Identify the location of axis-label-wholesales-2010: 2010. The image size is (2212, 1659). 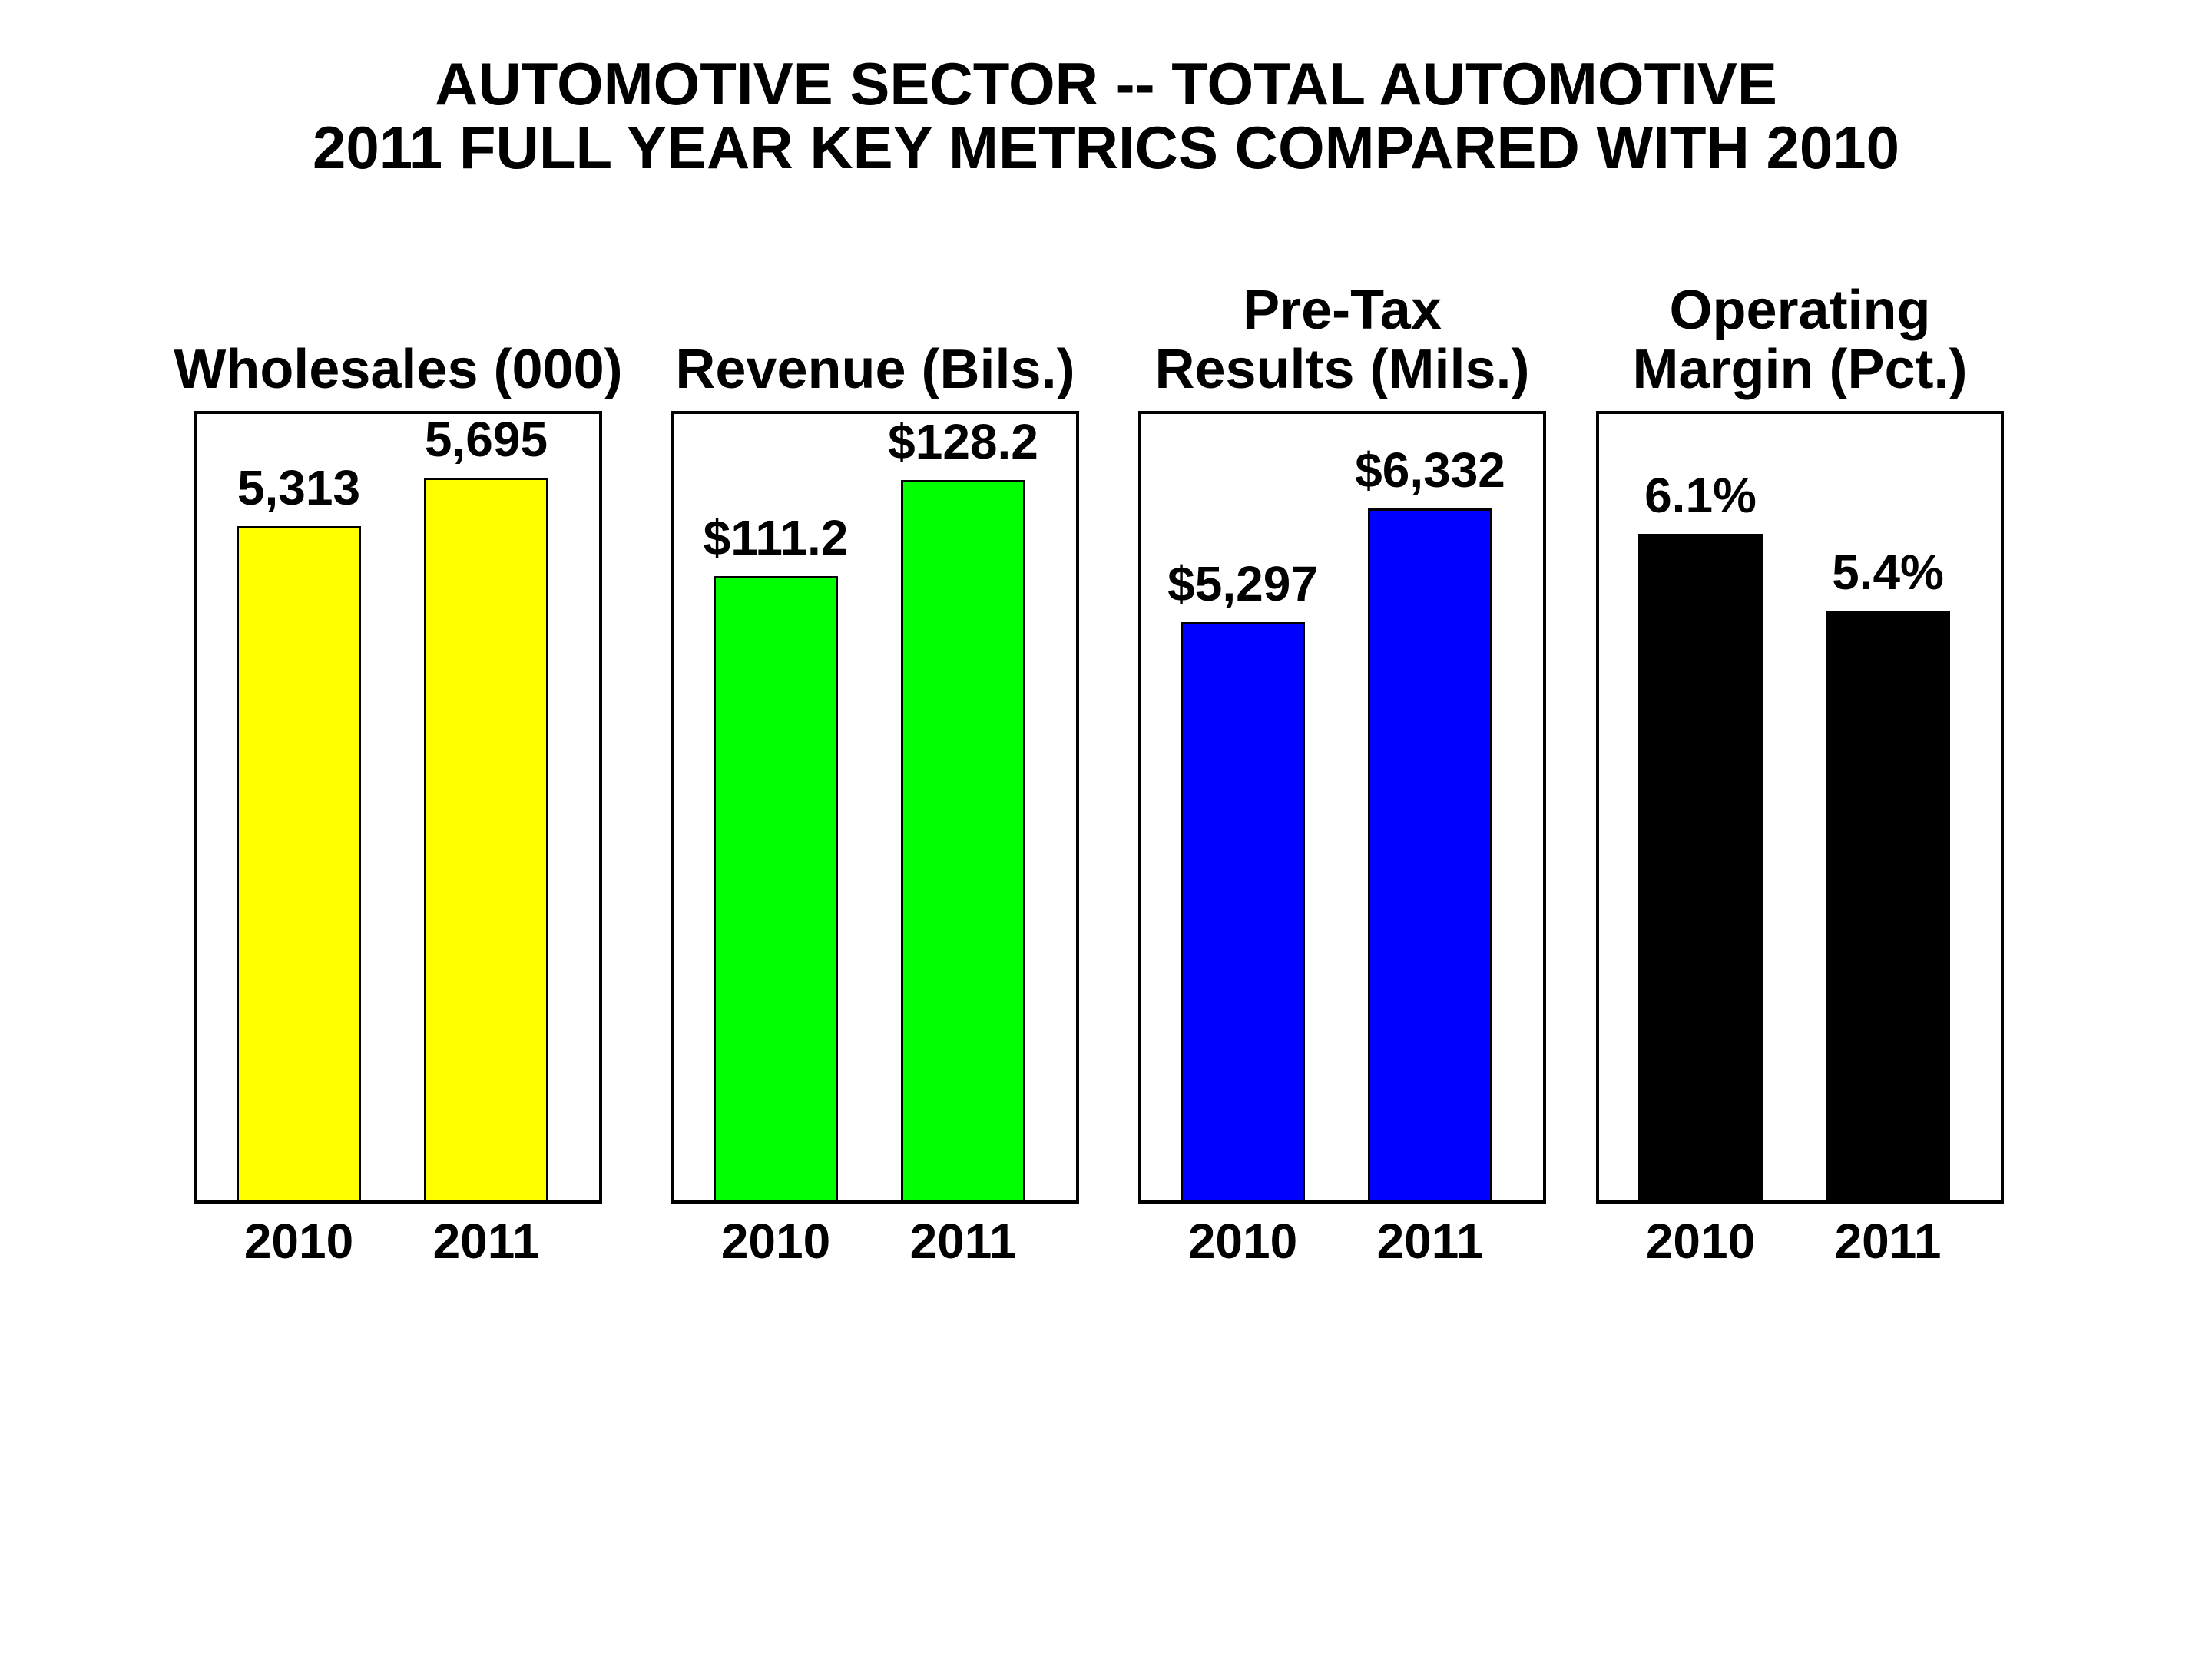
(299, 1241).